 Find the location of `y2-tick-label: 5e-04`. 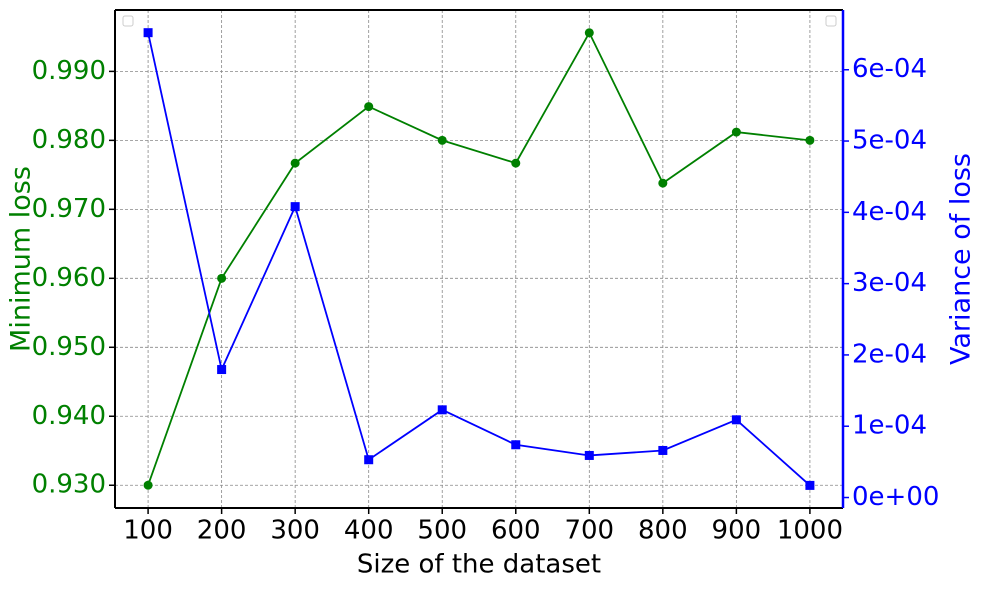

y2-tick-label: 5e-04 is located at coordinates (889, 141).